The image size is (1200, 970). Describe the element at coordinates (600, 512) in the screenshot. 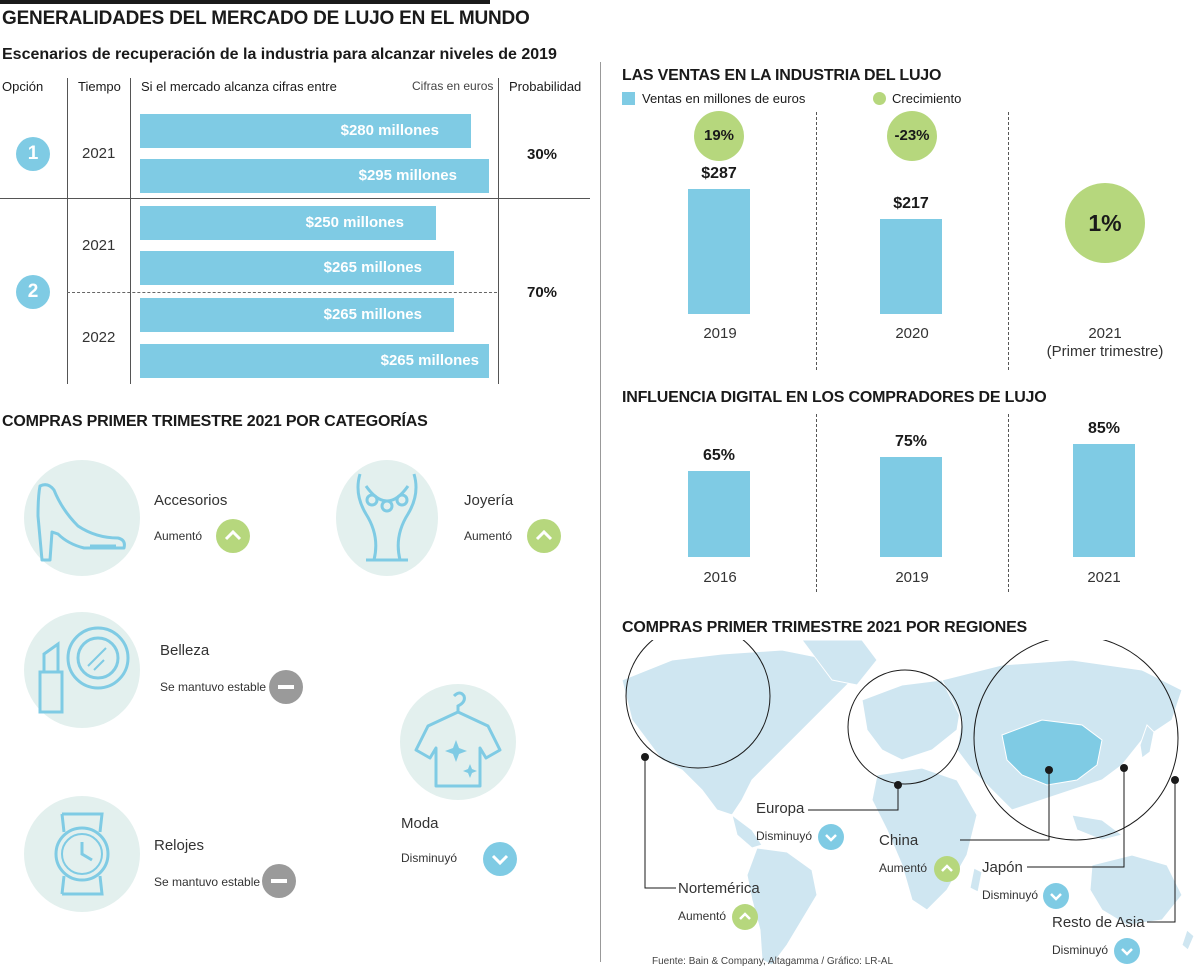

I see `column-separator` at that location.